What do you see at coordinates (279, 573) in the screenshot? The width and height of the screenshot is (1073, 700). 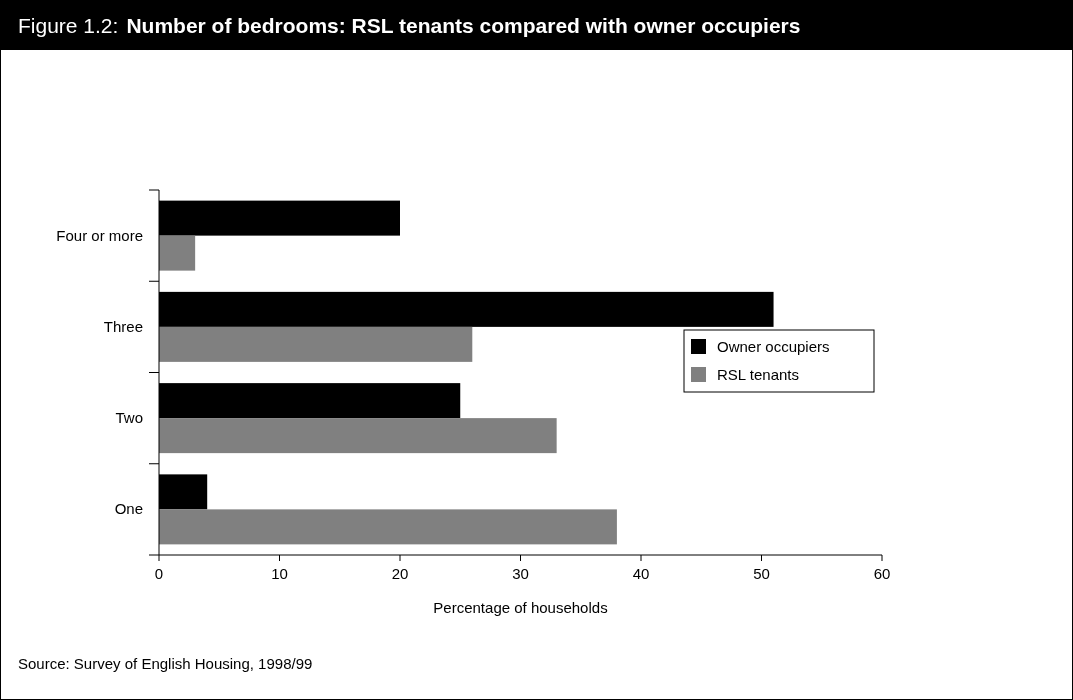 I see `x-tick-label: 10` at bounding box center [279, 573].